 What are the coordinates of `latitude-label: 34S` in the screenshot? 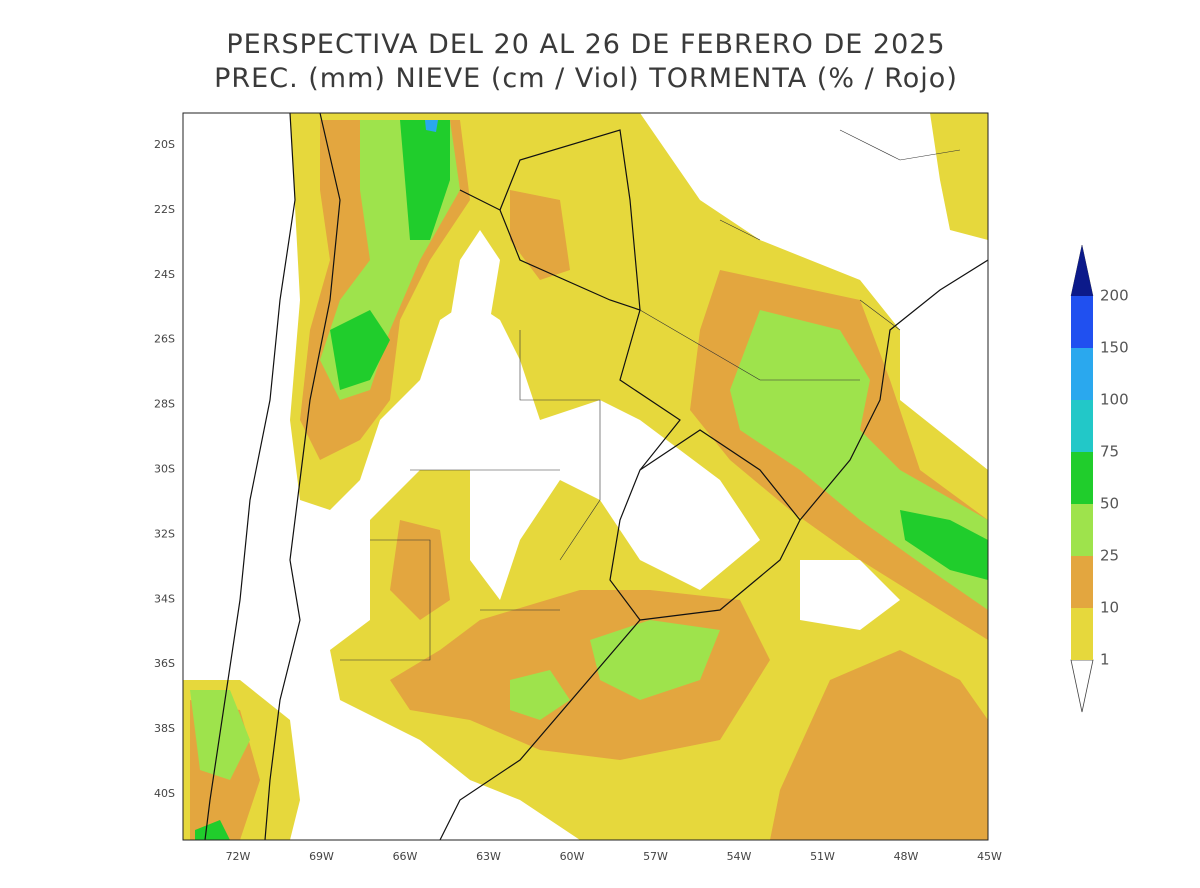 It's located at (164, 598).